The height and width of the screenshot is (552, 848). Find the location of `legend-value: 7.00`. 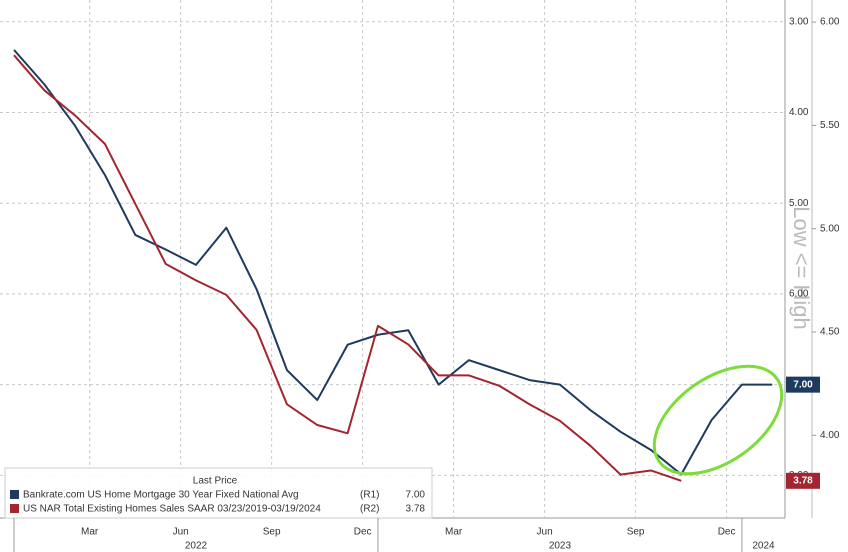

legend-value: 7.00 is located at coordinates (416, 495).